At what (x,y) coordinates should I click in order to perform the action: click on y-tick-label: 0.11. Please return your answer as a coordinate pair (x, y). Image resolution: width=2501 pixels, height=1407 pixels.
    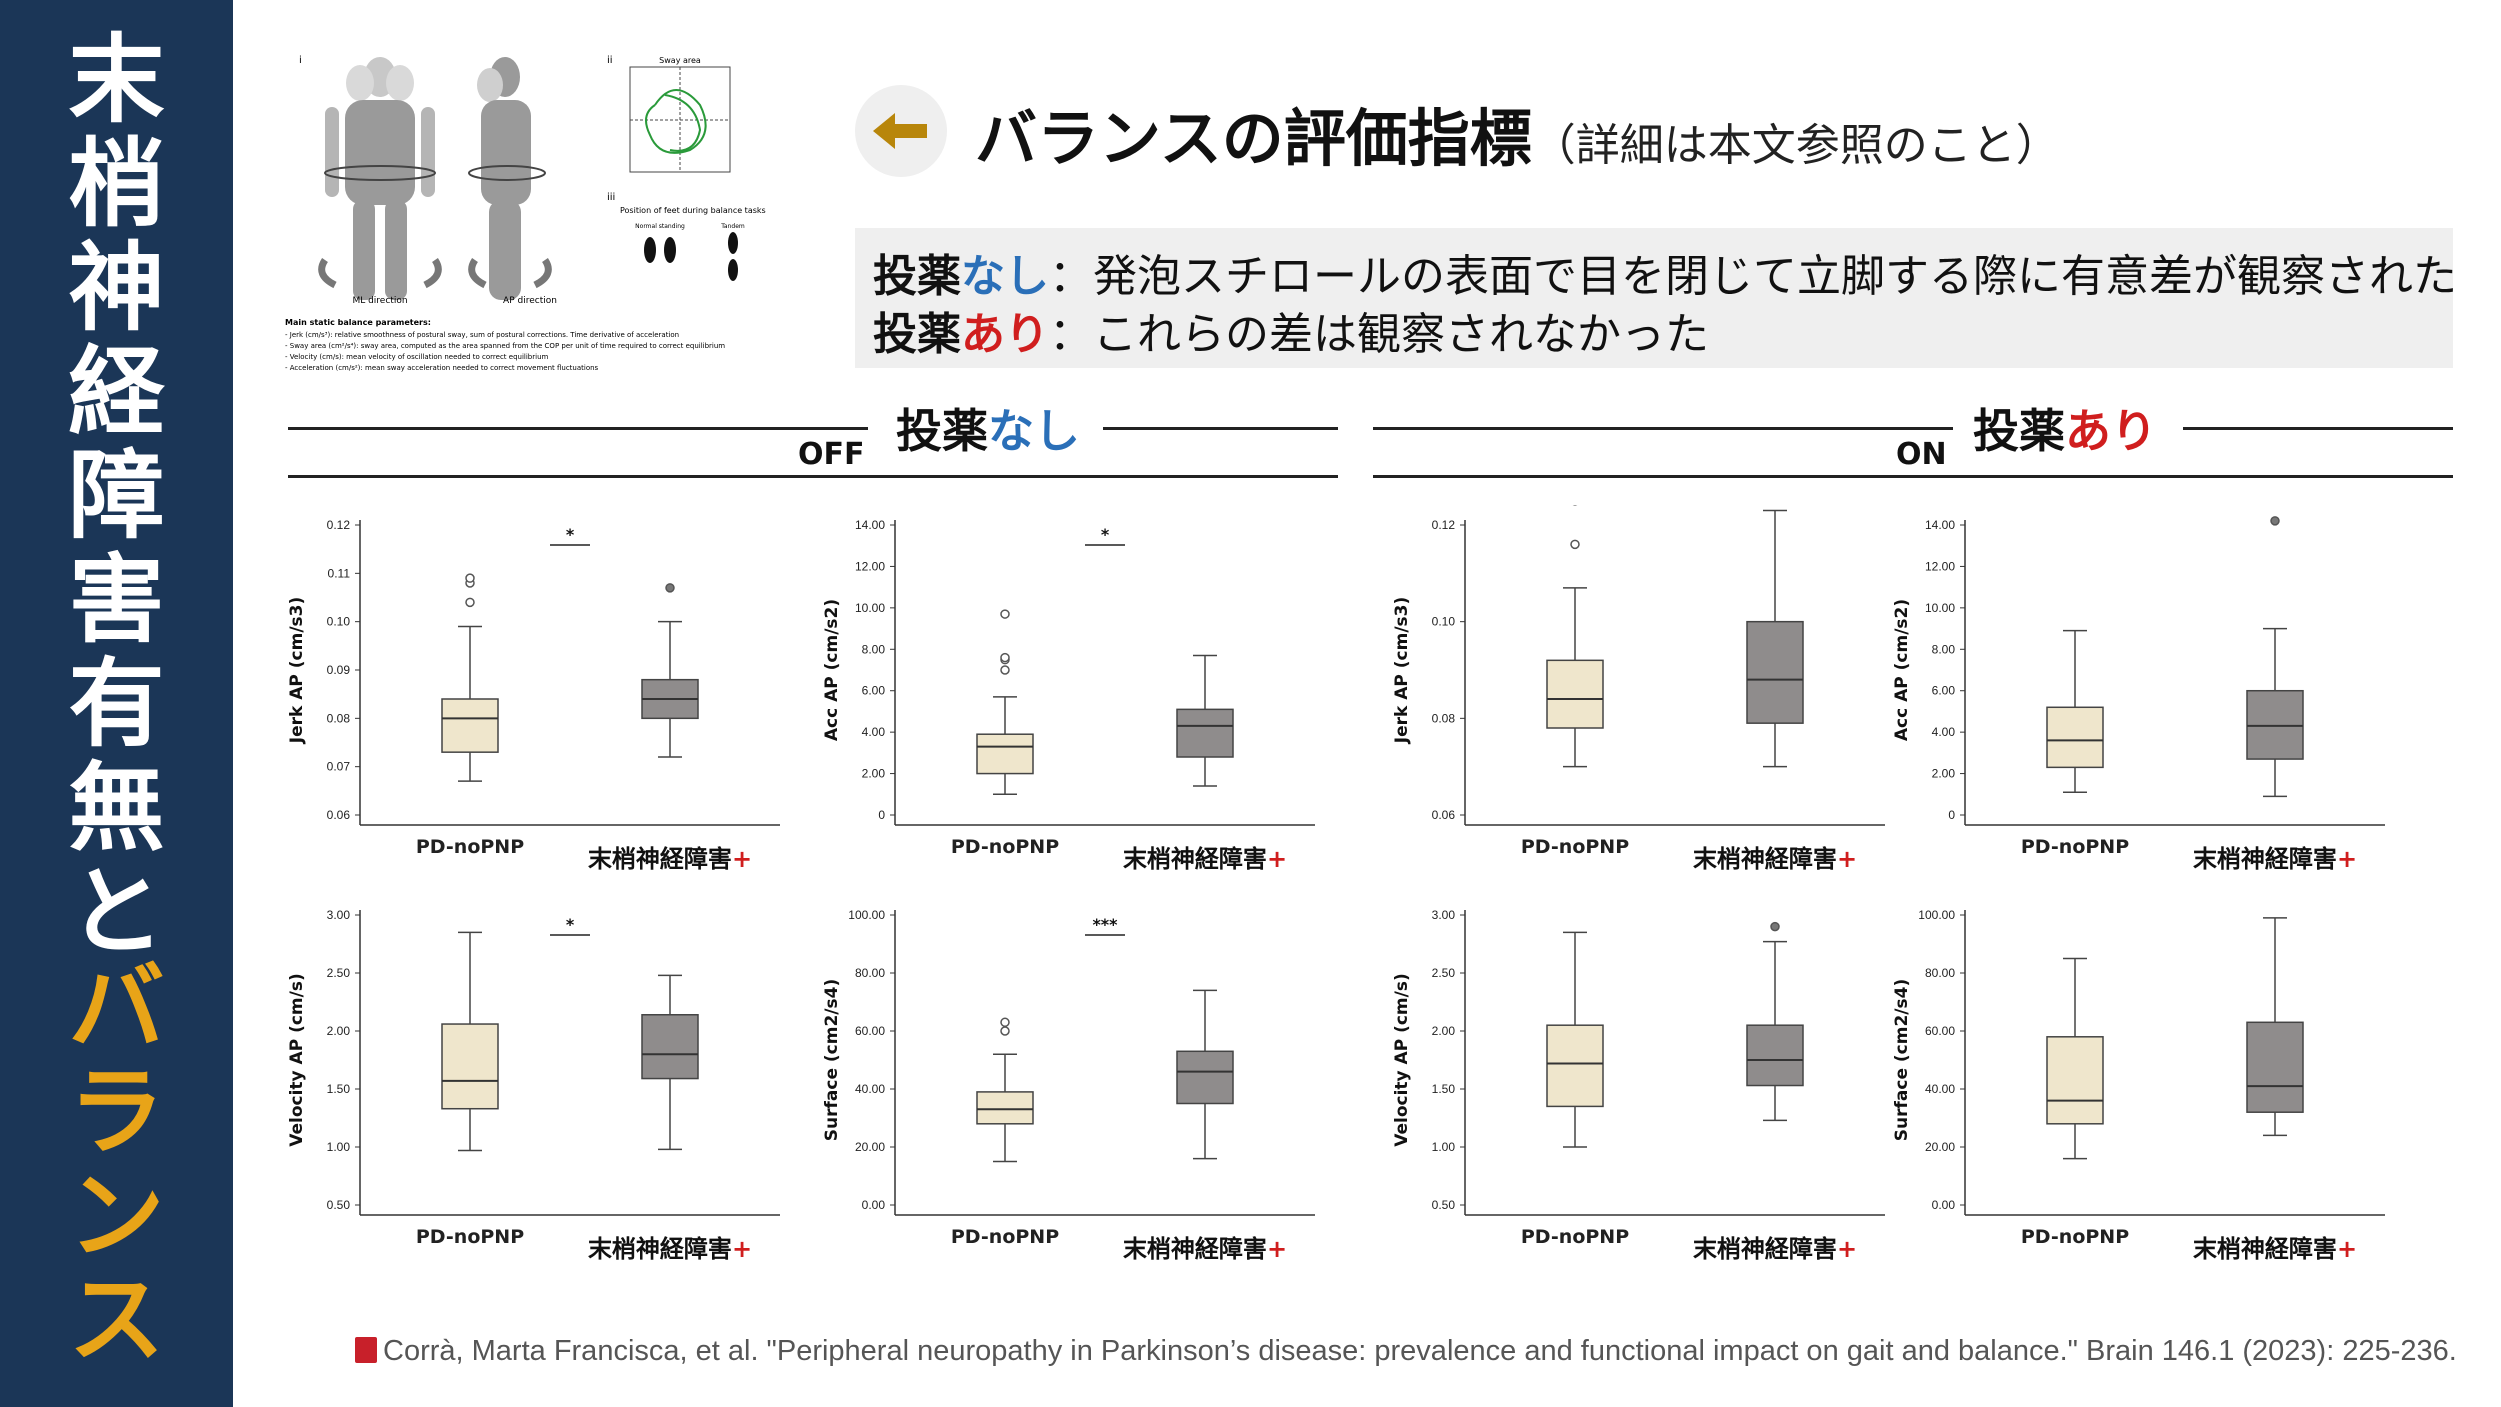
    Looking at the image, I should click on (339, 573).